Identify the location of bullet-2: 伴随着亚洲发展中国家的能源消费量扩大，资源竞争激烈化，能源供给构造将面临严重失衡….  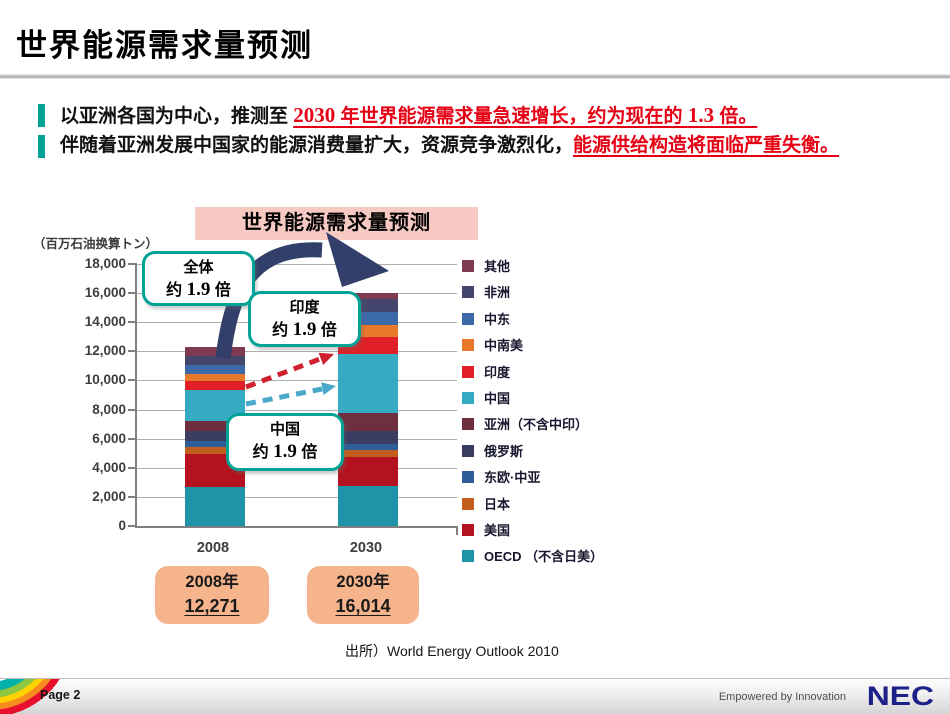
(438, 146).